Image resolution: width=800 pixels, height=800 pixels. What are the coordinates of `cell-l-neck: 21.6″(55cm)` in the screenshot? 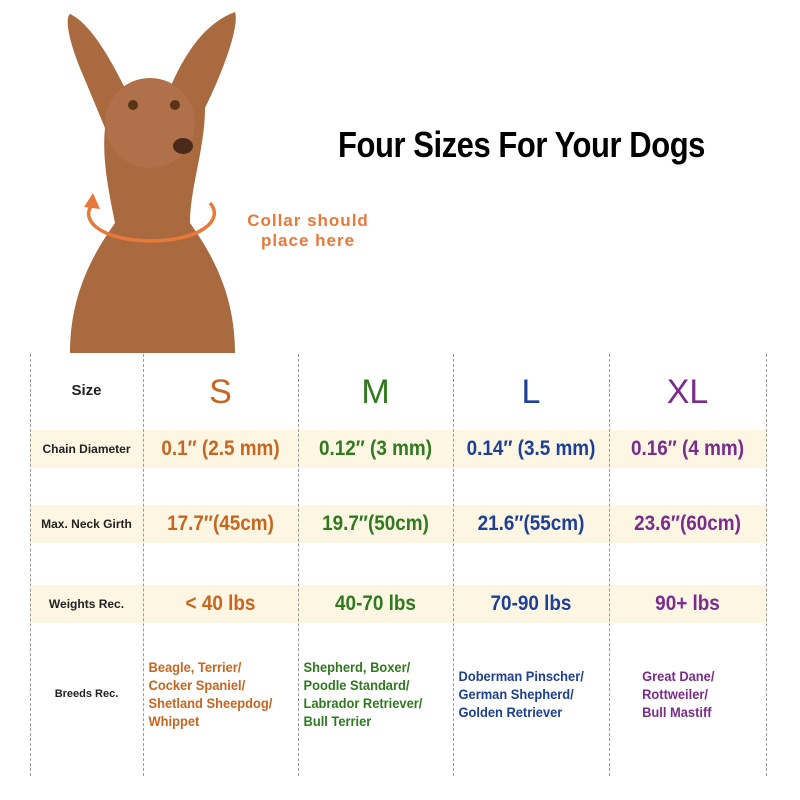 It's located at (531, 523).